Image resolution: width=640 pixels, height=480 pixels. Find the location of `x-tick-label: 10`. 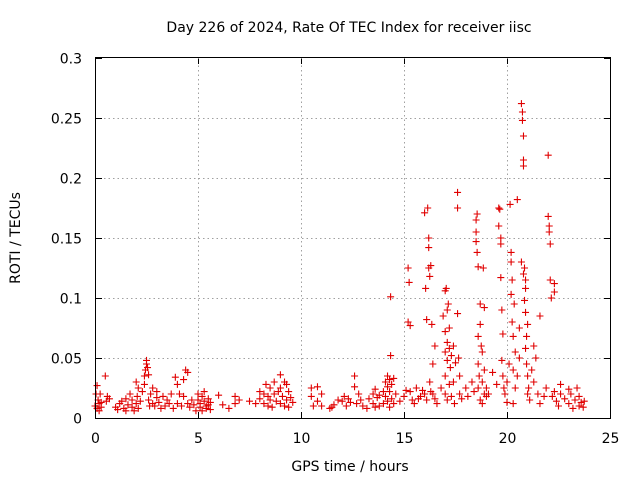

x-tick-label: 10 is located at coordinates (302, 439).